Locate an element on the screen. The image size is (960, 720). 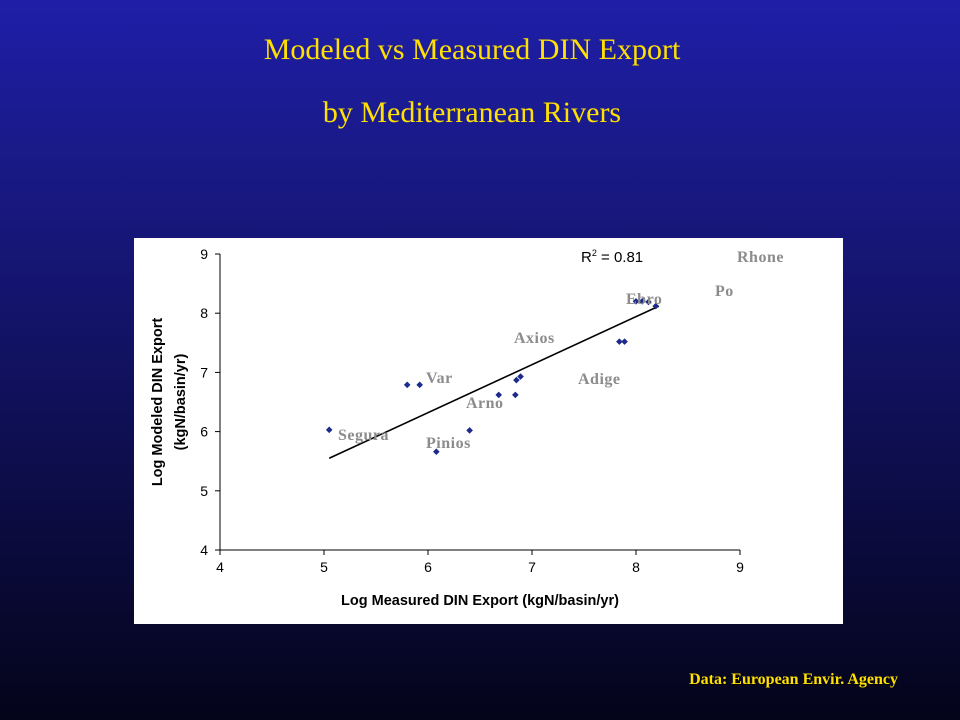
river-label-segura: Segura is located at coordinates (363, 435).